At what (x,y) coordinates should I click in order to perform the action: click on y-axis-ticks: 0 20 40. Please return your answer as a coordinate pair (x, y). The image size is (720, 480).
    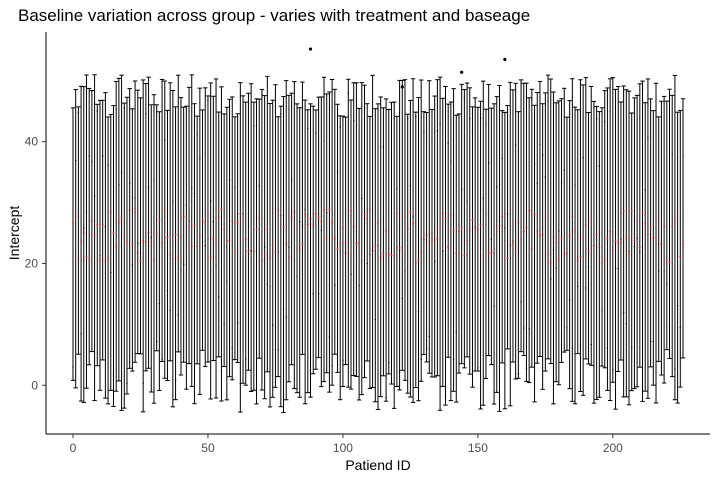
    Looking at the image, I should click on (35, 263).